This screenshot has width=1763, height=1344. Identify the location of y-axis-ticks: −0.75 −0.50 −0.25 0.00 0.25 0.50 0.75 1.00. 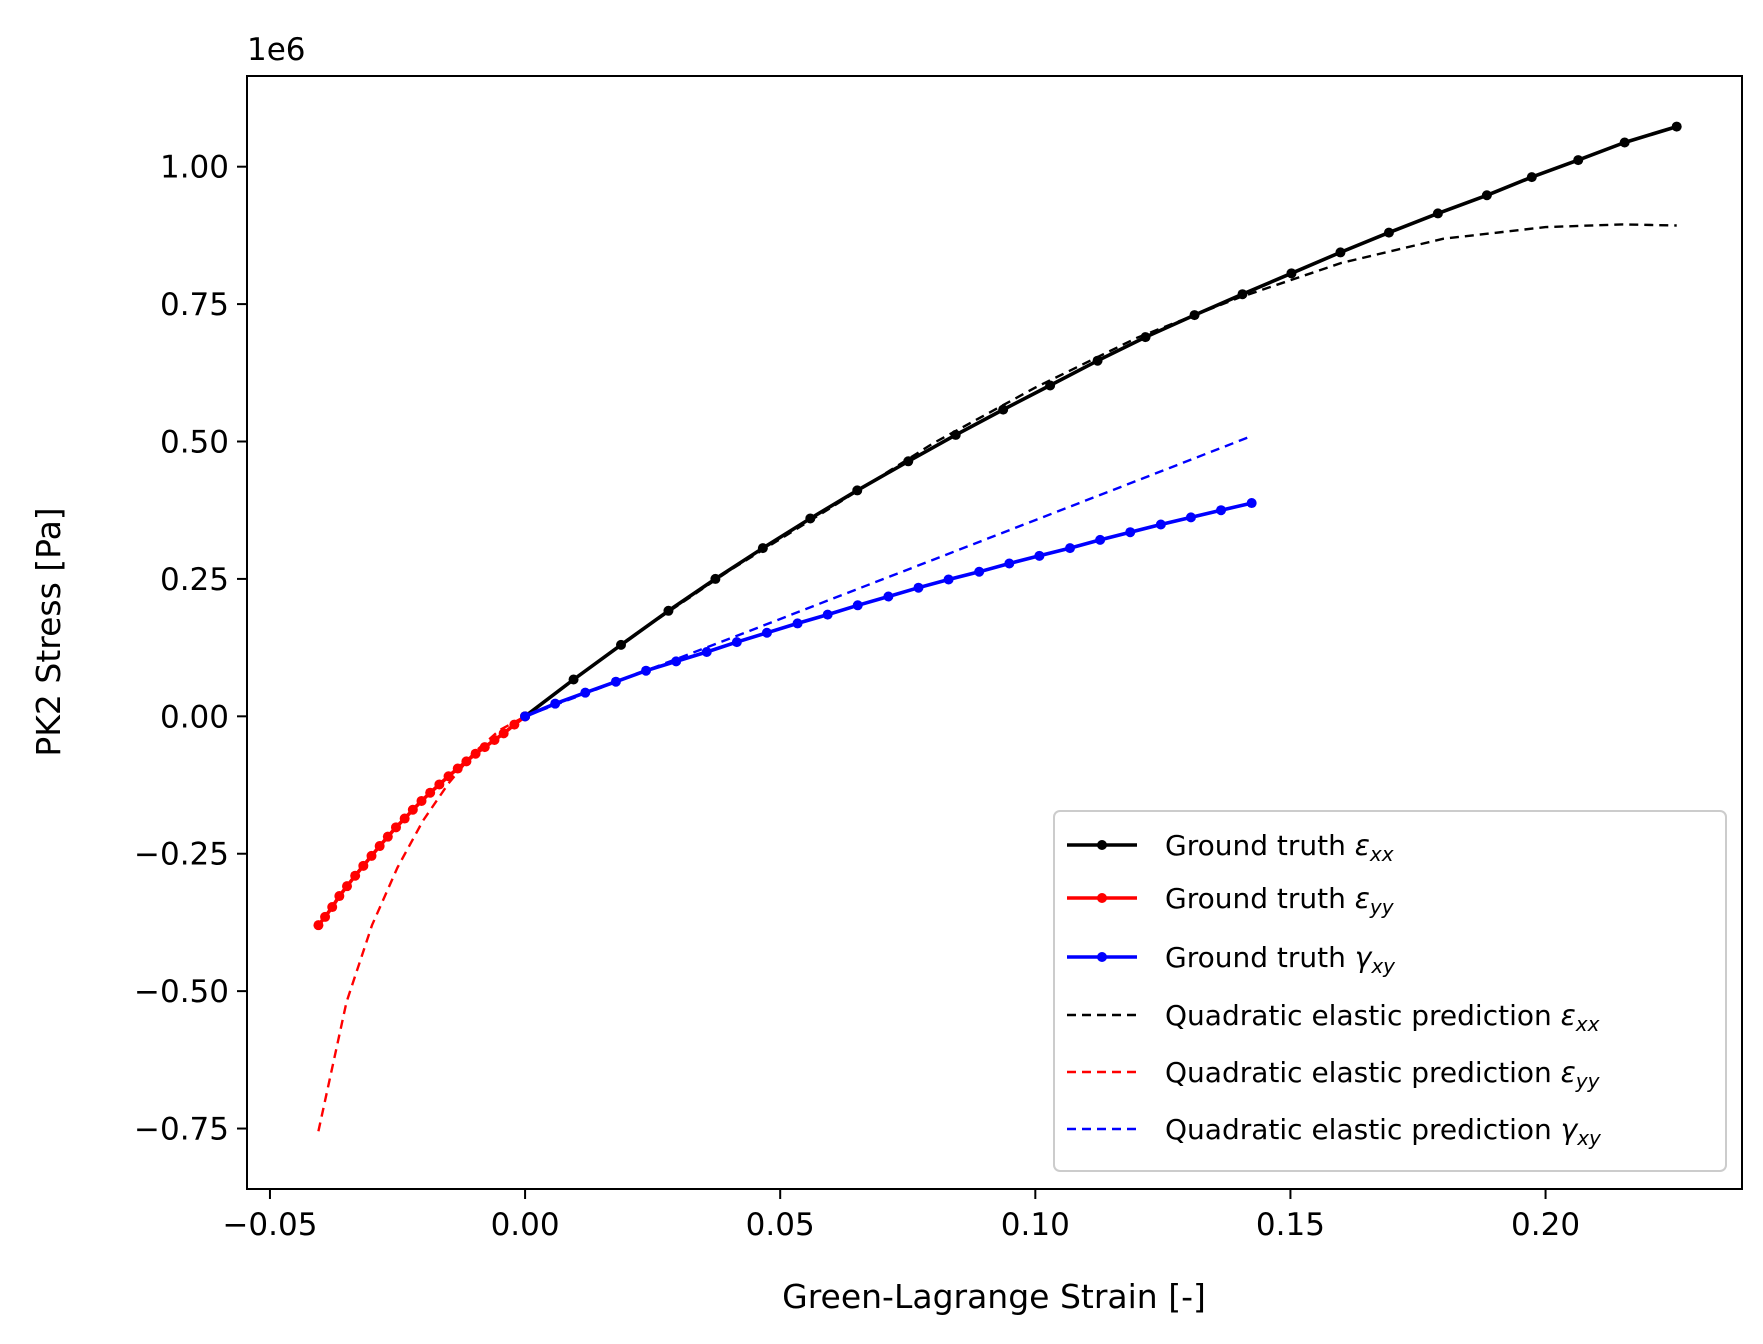
(190, 649).